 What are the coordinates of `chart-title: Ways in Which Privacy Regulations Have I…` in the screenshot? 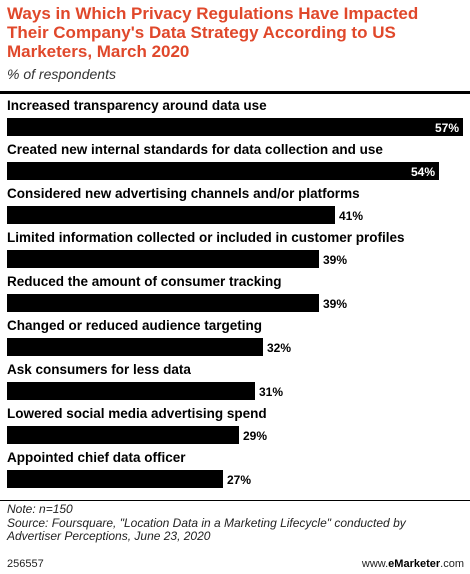 It's located at (227, 32).